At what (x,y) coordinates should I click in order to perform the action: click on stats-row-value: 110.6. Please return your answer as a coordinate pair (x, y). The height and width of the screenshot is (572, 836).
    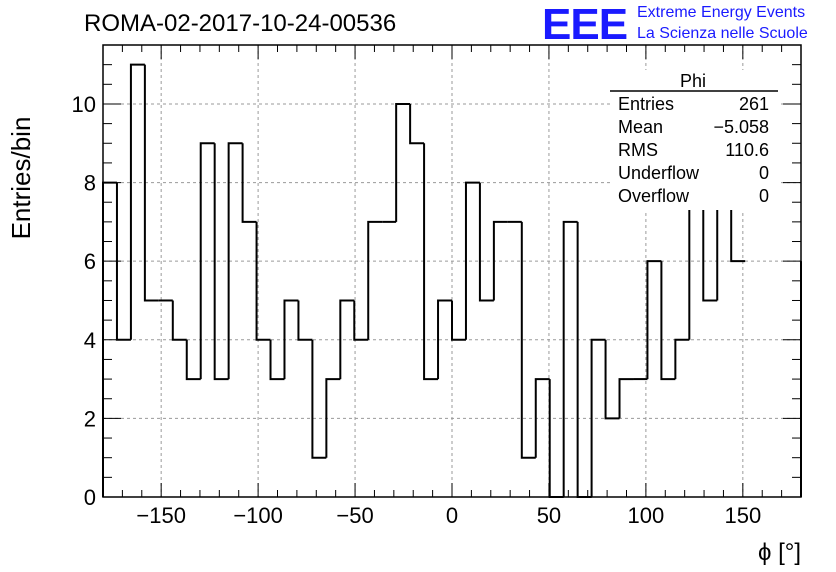
    Looking at the image, I should click on (747, 150).